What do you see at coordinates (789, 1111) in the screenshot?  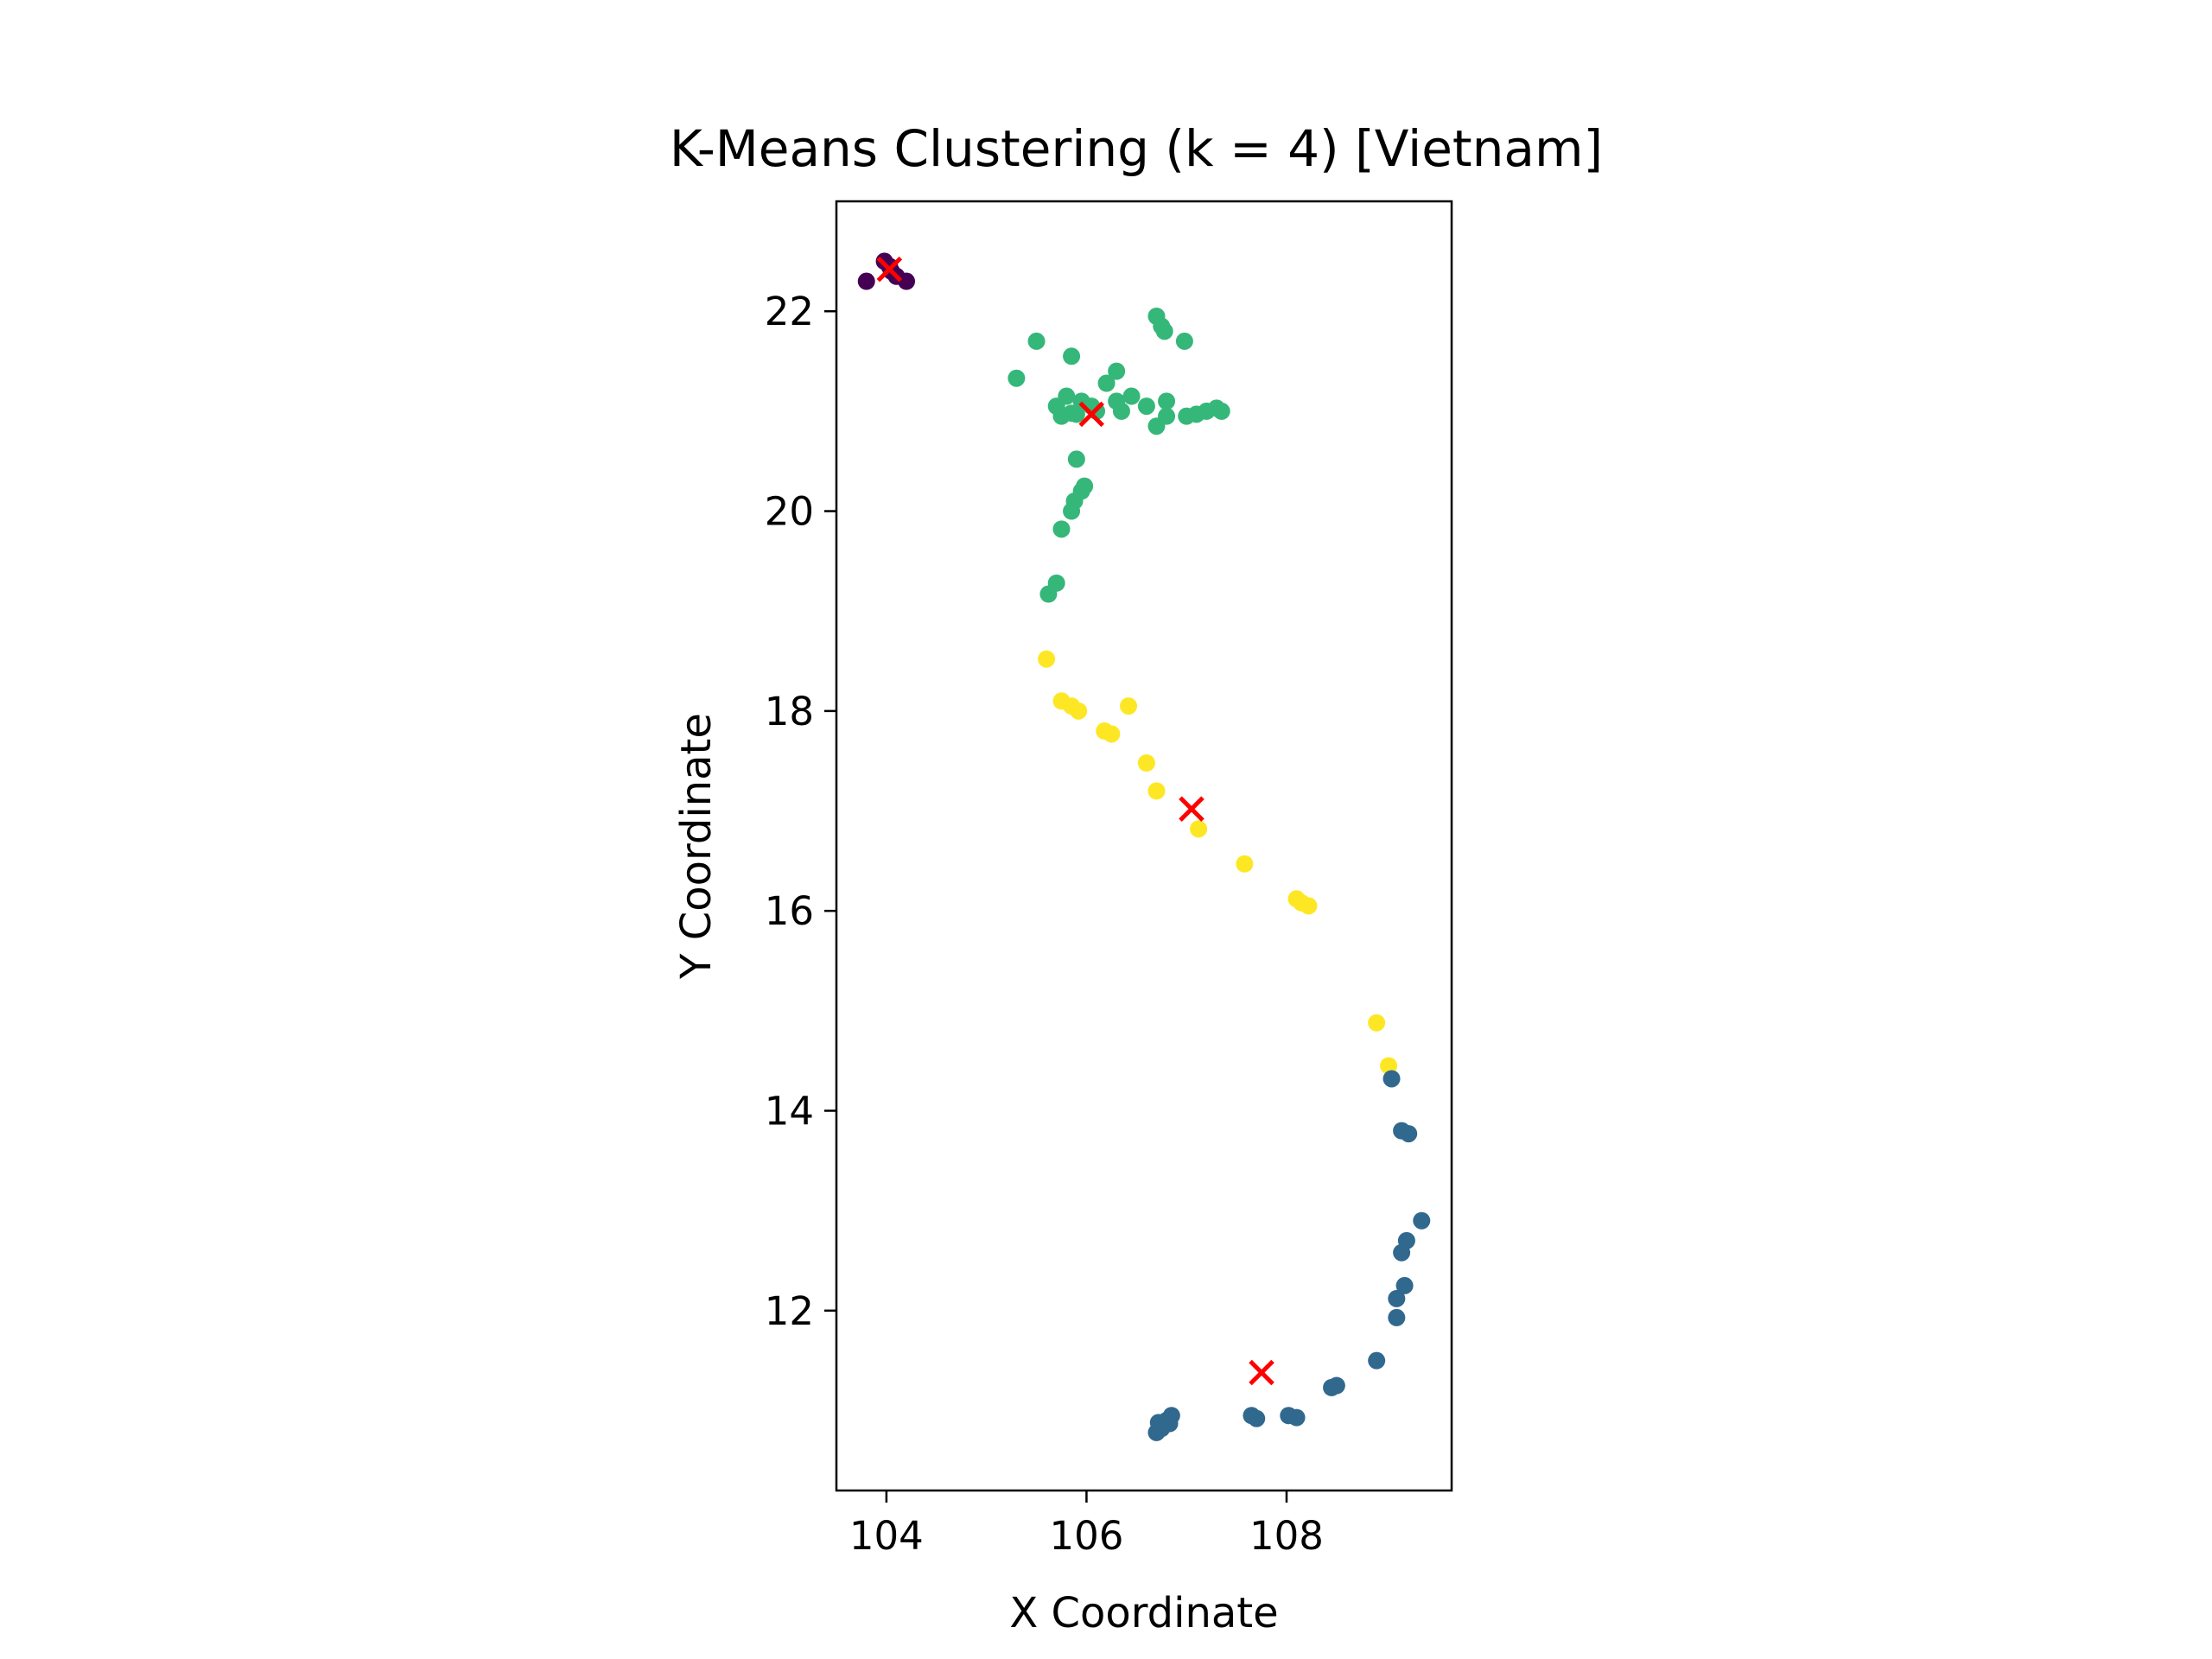 I see `y-tick-label: 14` at bounding box center [789, 1111].